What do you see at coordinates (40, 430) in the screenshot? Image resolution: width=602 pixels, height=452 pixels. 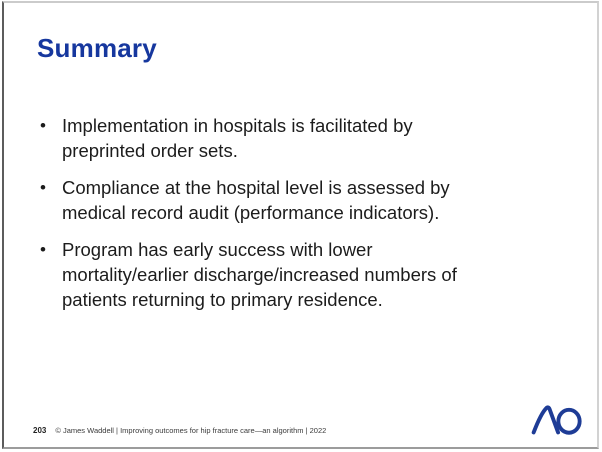 I see `page-number: 203` at bounding box center [40, 430].